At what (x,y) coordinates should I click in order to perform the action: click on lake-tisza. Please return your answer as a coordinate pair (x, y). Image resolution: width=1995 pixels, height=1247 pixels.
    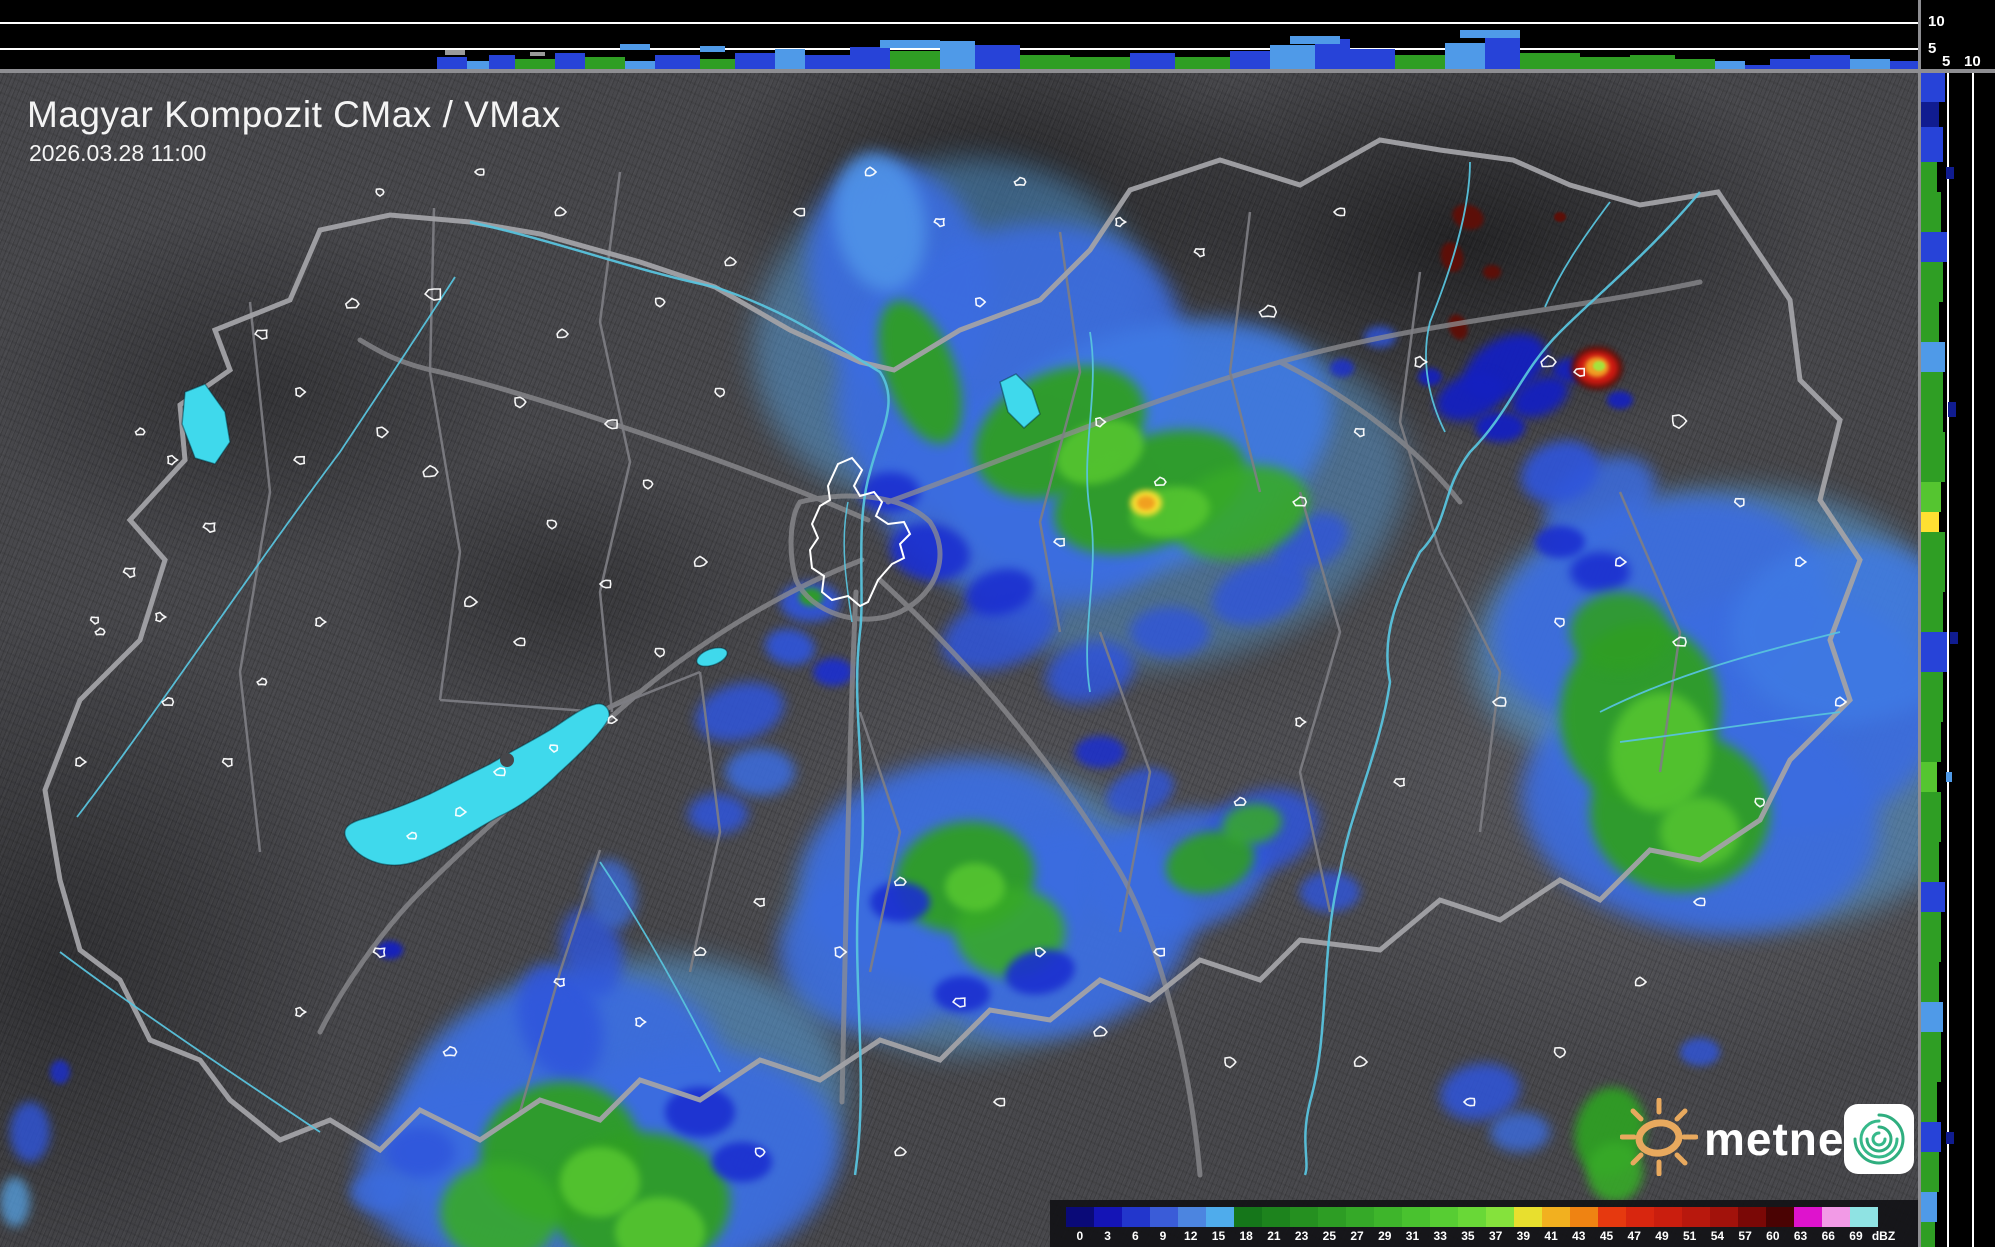
    Looking at the image, I should click on (1020, 401).